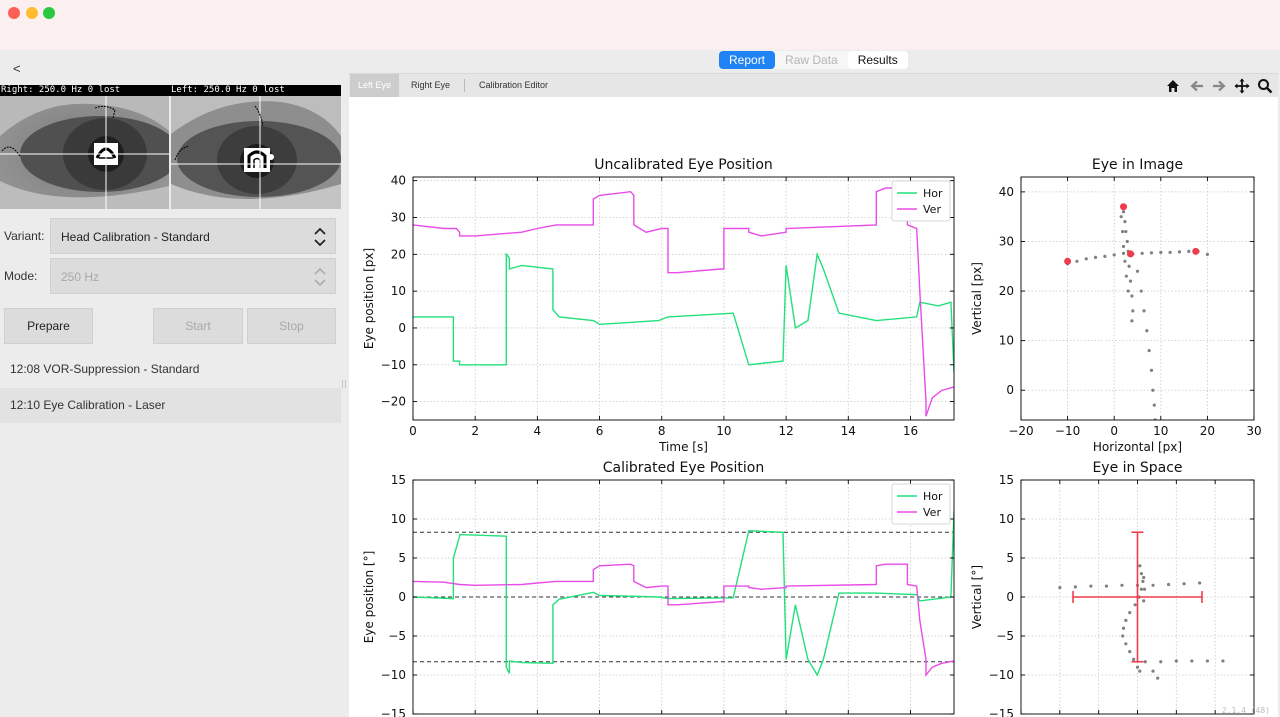 The image size is (1280, 717). What do you see at coordinates (24, 236) in the screenshot?
I see `variant-label: Variant:` at bounding box center [24, 236].